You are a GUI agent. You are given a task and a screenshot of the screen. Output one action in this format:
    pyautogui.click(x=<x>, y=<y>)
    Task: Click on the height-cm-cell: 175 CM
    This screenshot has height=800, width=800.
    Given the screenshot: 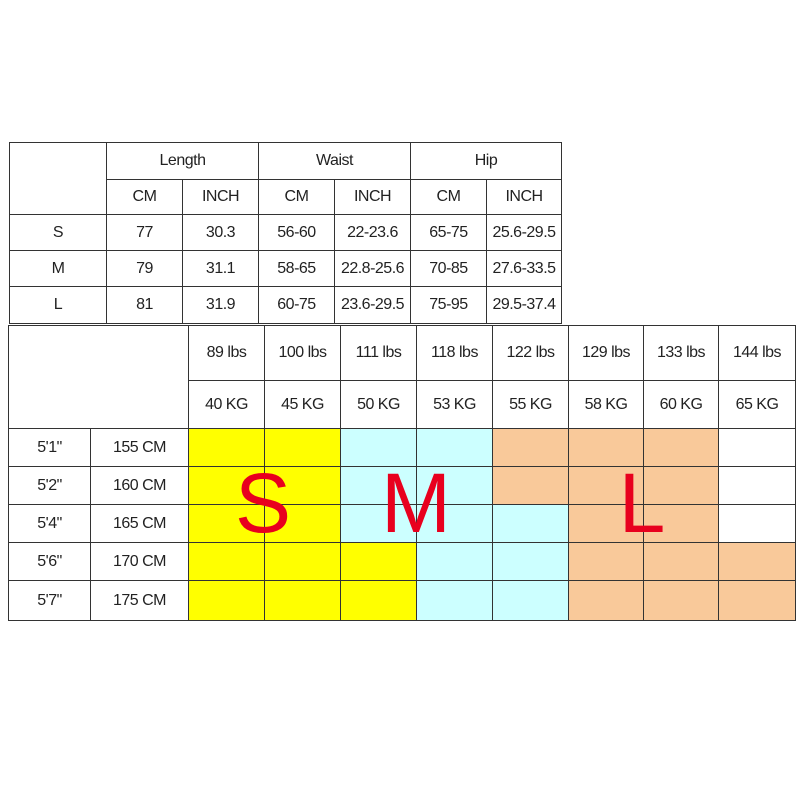 What is the action you would take?
    pyautogui.click(x=139, y=600)
    